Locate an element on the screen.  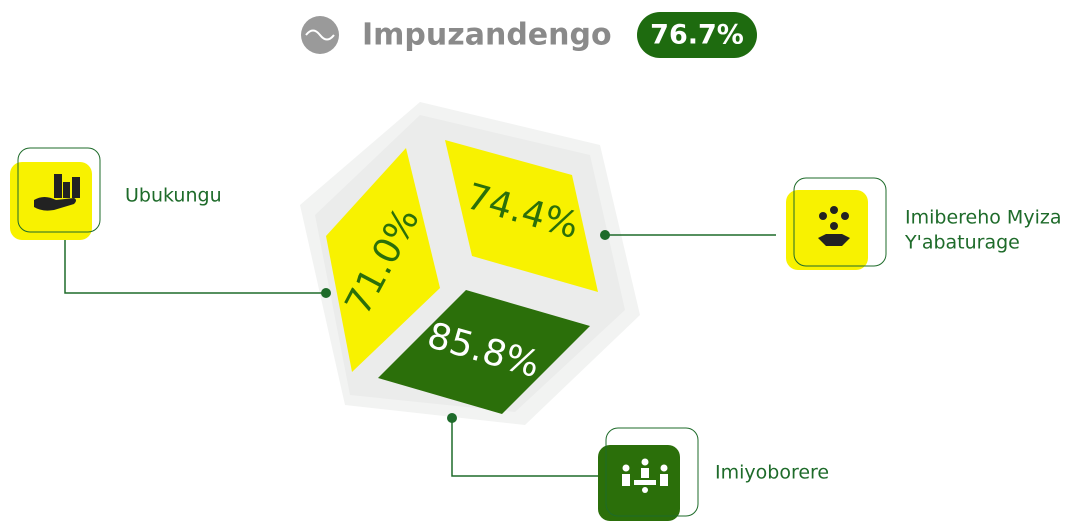
pillar-label: Imibereho Myiza is located at coordinates (983, 218).